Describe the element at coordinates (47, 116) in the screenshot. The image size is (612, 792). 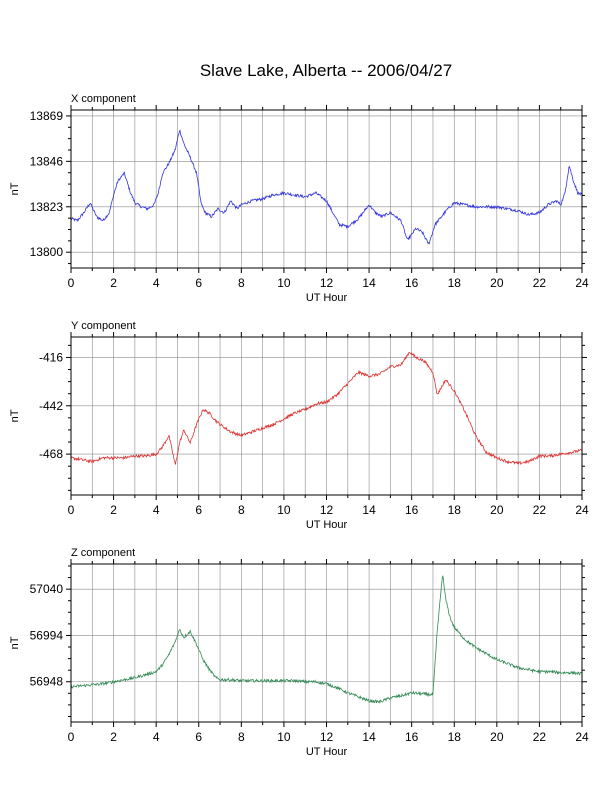
I see `ytick-label-x: 13869` at that location.